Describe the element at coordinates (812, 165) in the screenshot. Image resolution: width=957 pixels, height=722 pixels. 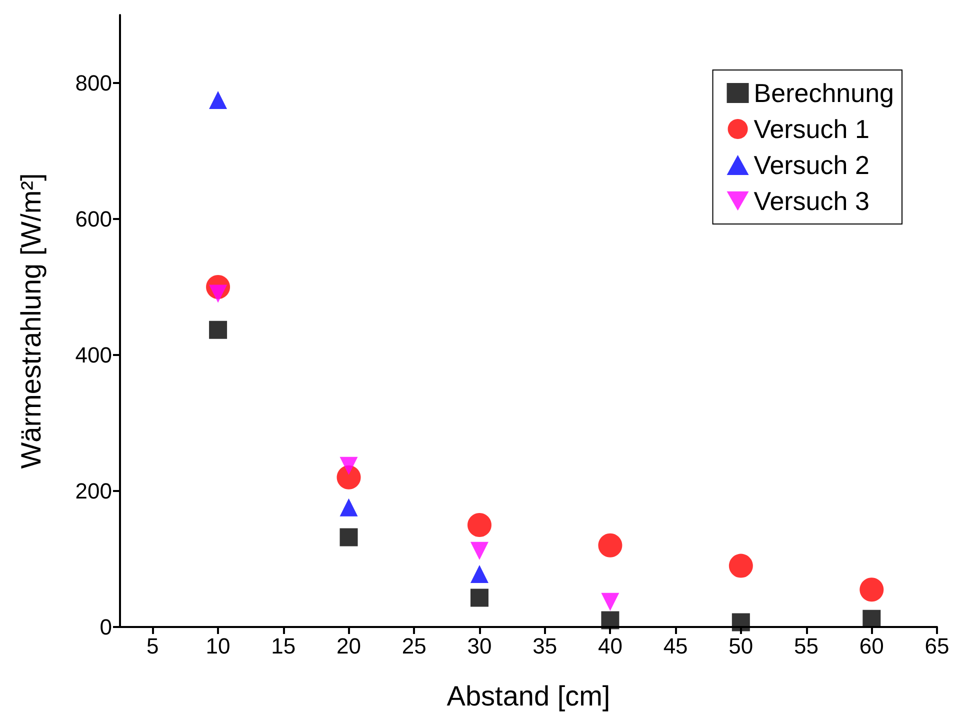
I see `legend-label: Versuch 2` at that location.